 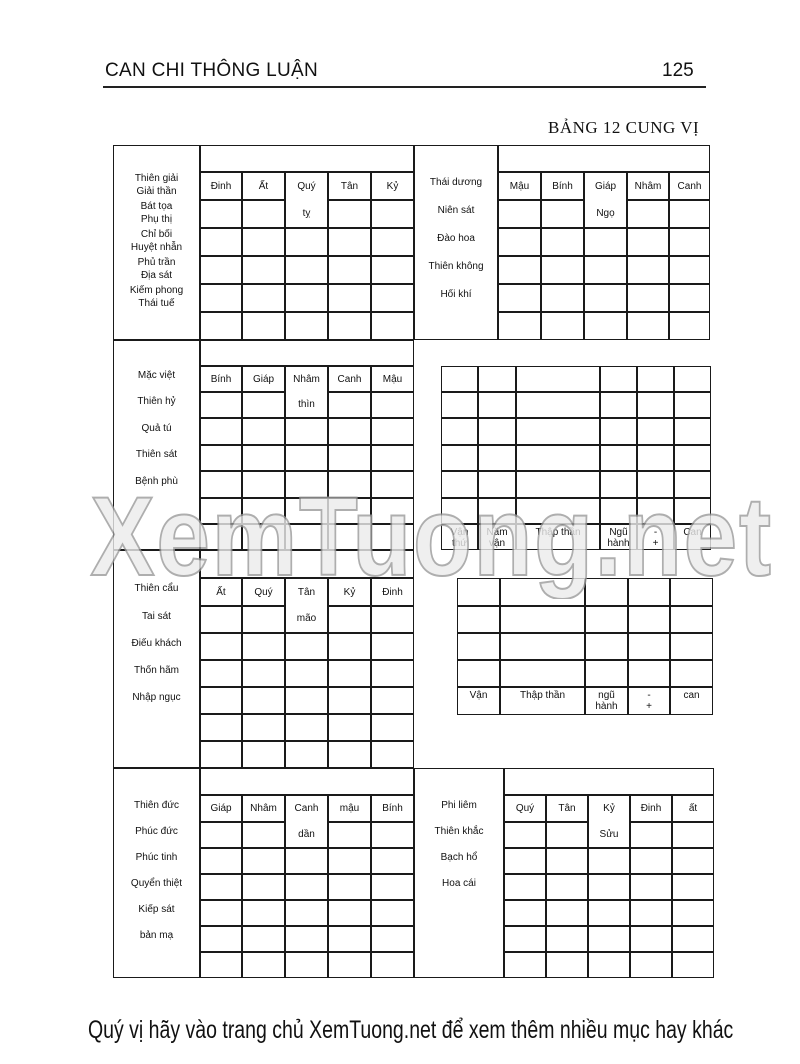 What do you see at coordinates (459, 857) in the screenshot?
I see `star-label: Bạch hổ` at bounding box center [459, 857].